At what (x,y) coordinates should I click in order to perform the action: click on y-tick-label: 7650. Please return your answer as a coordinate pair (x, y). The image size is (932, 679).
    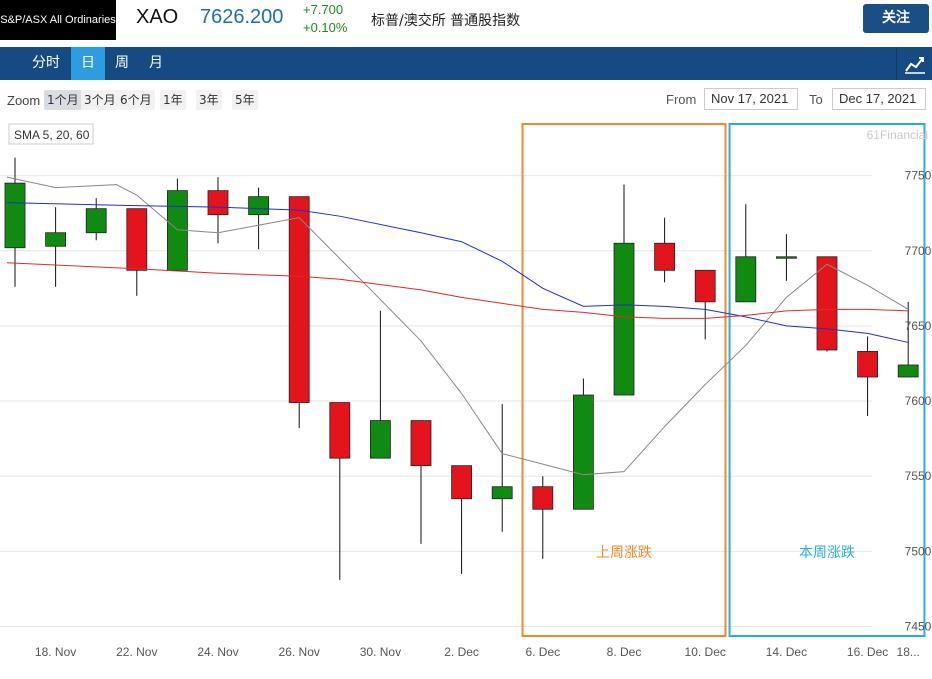
    Looking at the image, I should click on (918, 326).